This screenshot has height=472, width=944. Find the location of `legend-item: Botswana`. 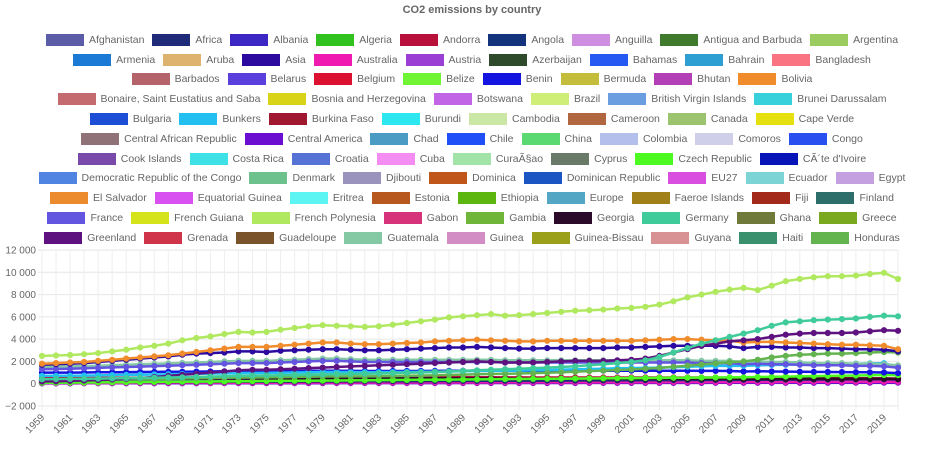

legend-item: Botswana is located at coordinates (478, 99).